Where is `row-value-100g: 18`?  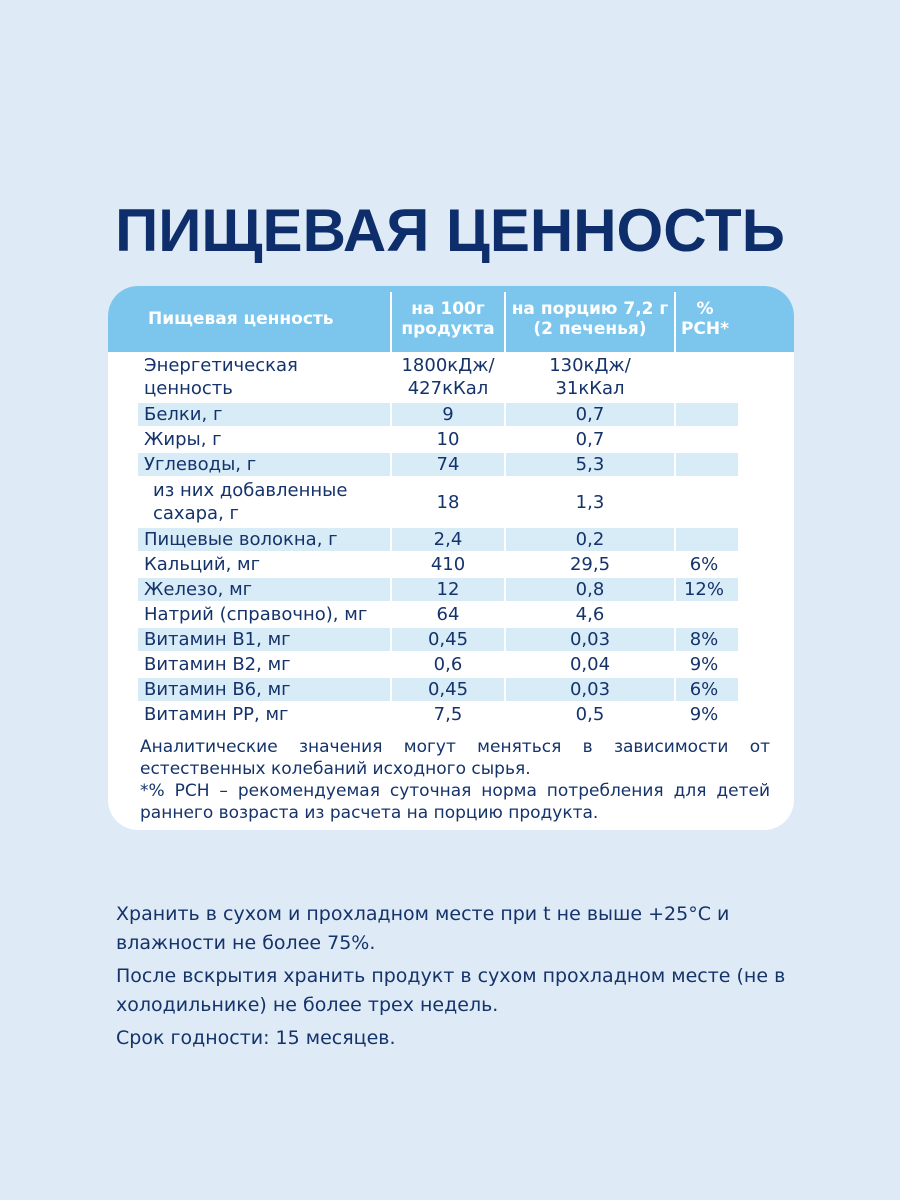 row-value-100g: 18 is located at coordinates (448, 502).